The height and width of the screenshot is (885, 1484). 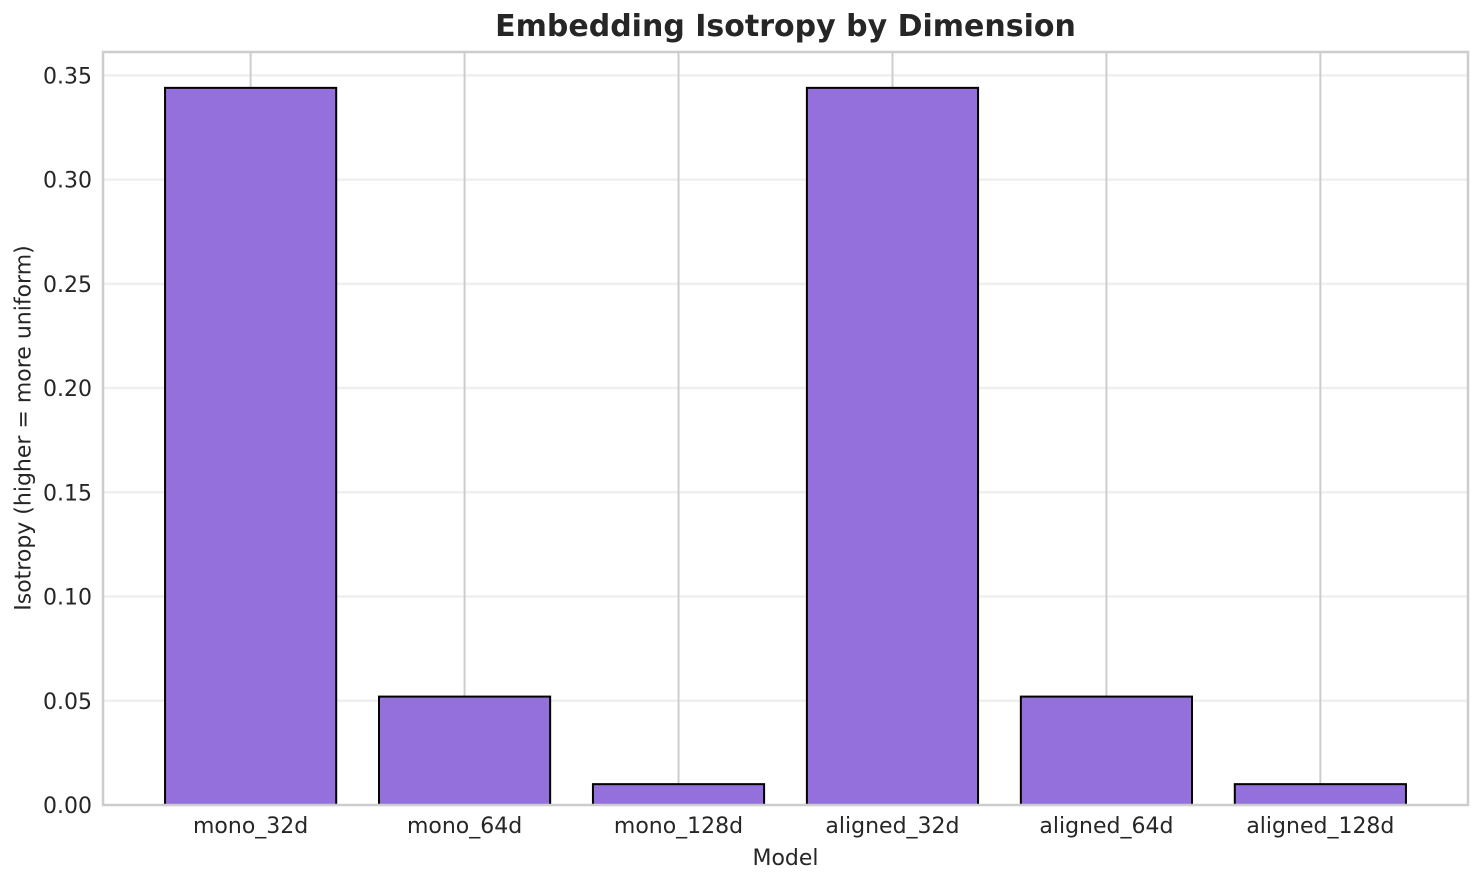 I want to click on x-tick-label: aligned_128d, so click(x=1320, y=826).